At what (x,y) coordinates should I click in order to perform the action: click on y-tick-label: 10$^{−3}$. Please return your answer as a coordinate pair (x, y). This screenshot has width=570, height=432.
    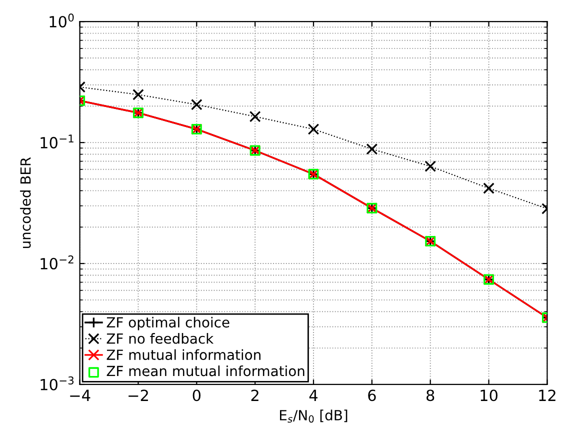
    Looking at the image, I should click on (57, 383).